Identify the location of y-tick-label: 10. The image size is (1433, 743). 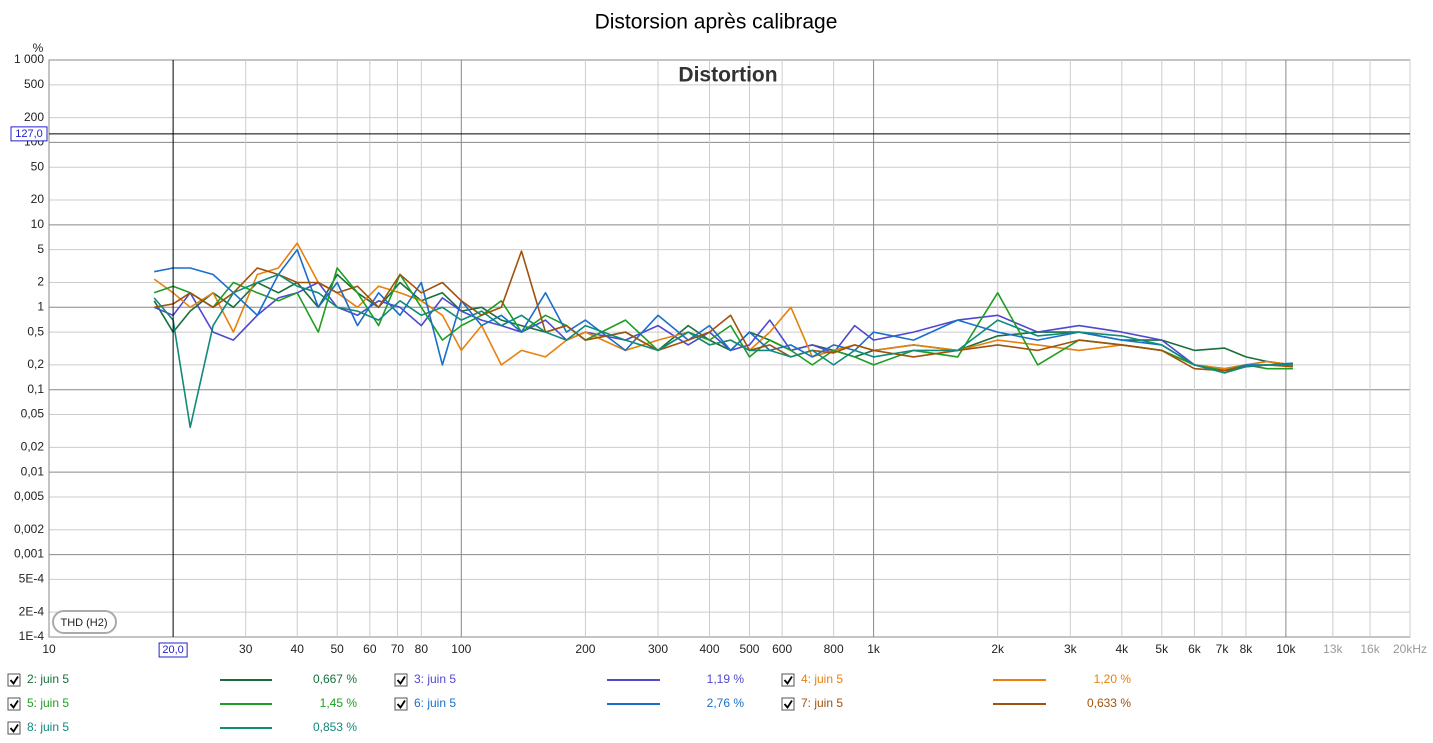
(38, 224).